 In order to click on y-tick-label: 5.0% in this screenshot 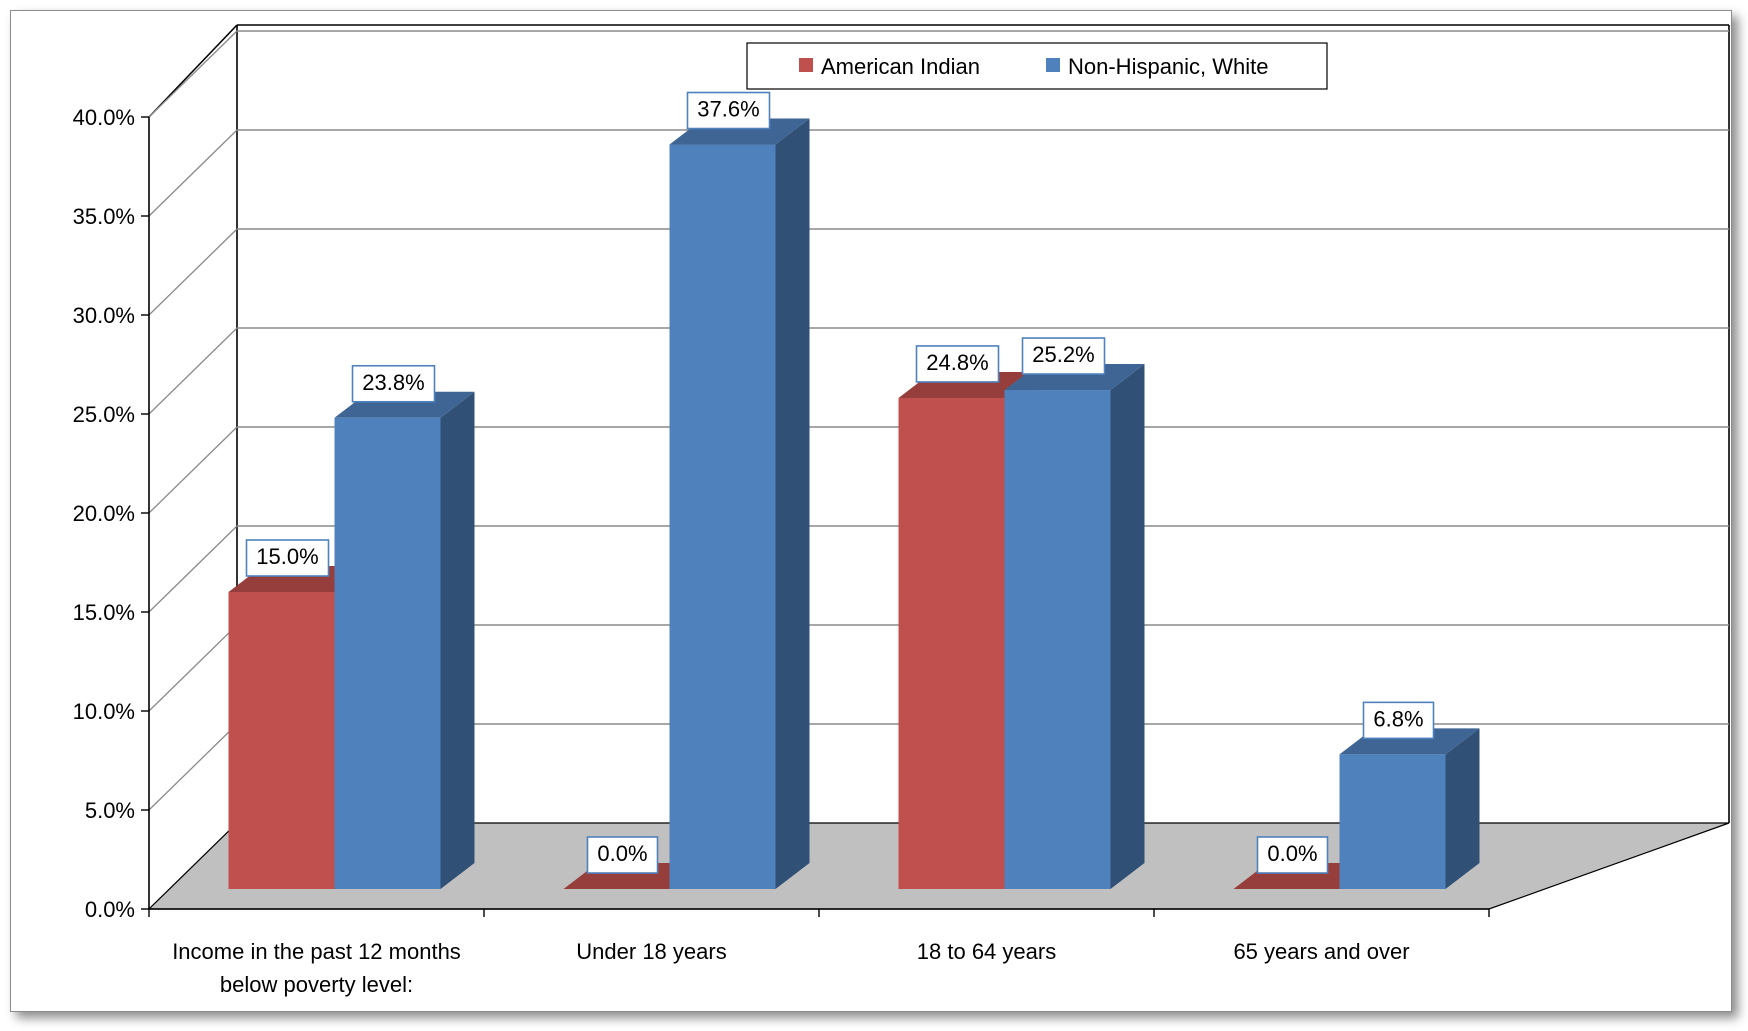, I will do `click(110, 810)`.